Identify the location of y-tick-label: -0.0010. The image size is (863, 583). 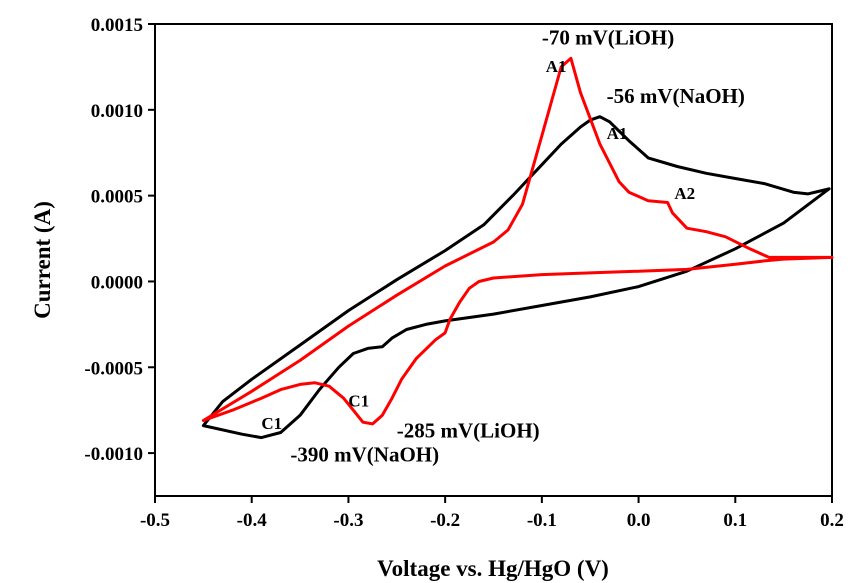
(113, 454).